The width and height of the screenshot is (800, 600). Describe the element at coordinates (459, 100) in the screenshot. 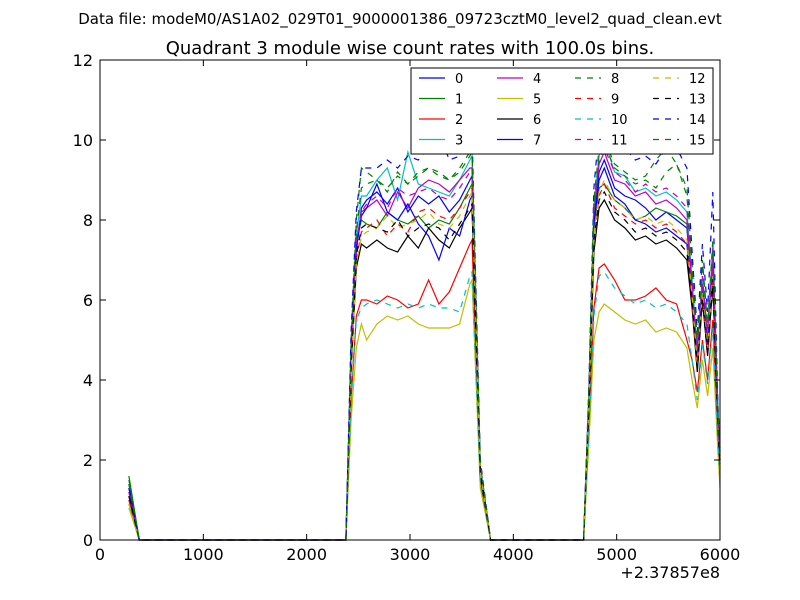

I see `legend-label-1: 1` at that location.